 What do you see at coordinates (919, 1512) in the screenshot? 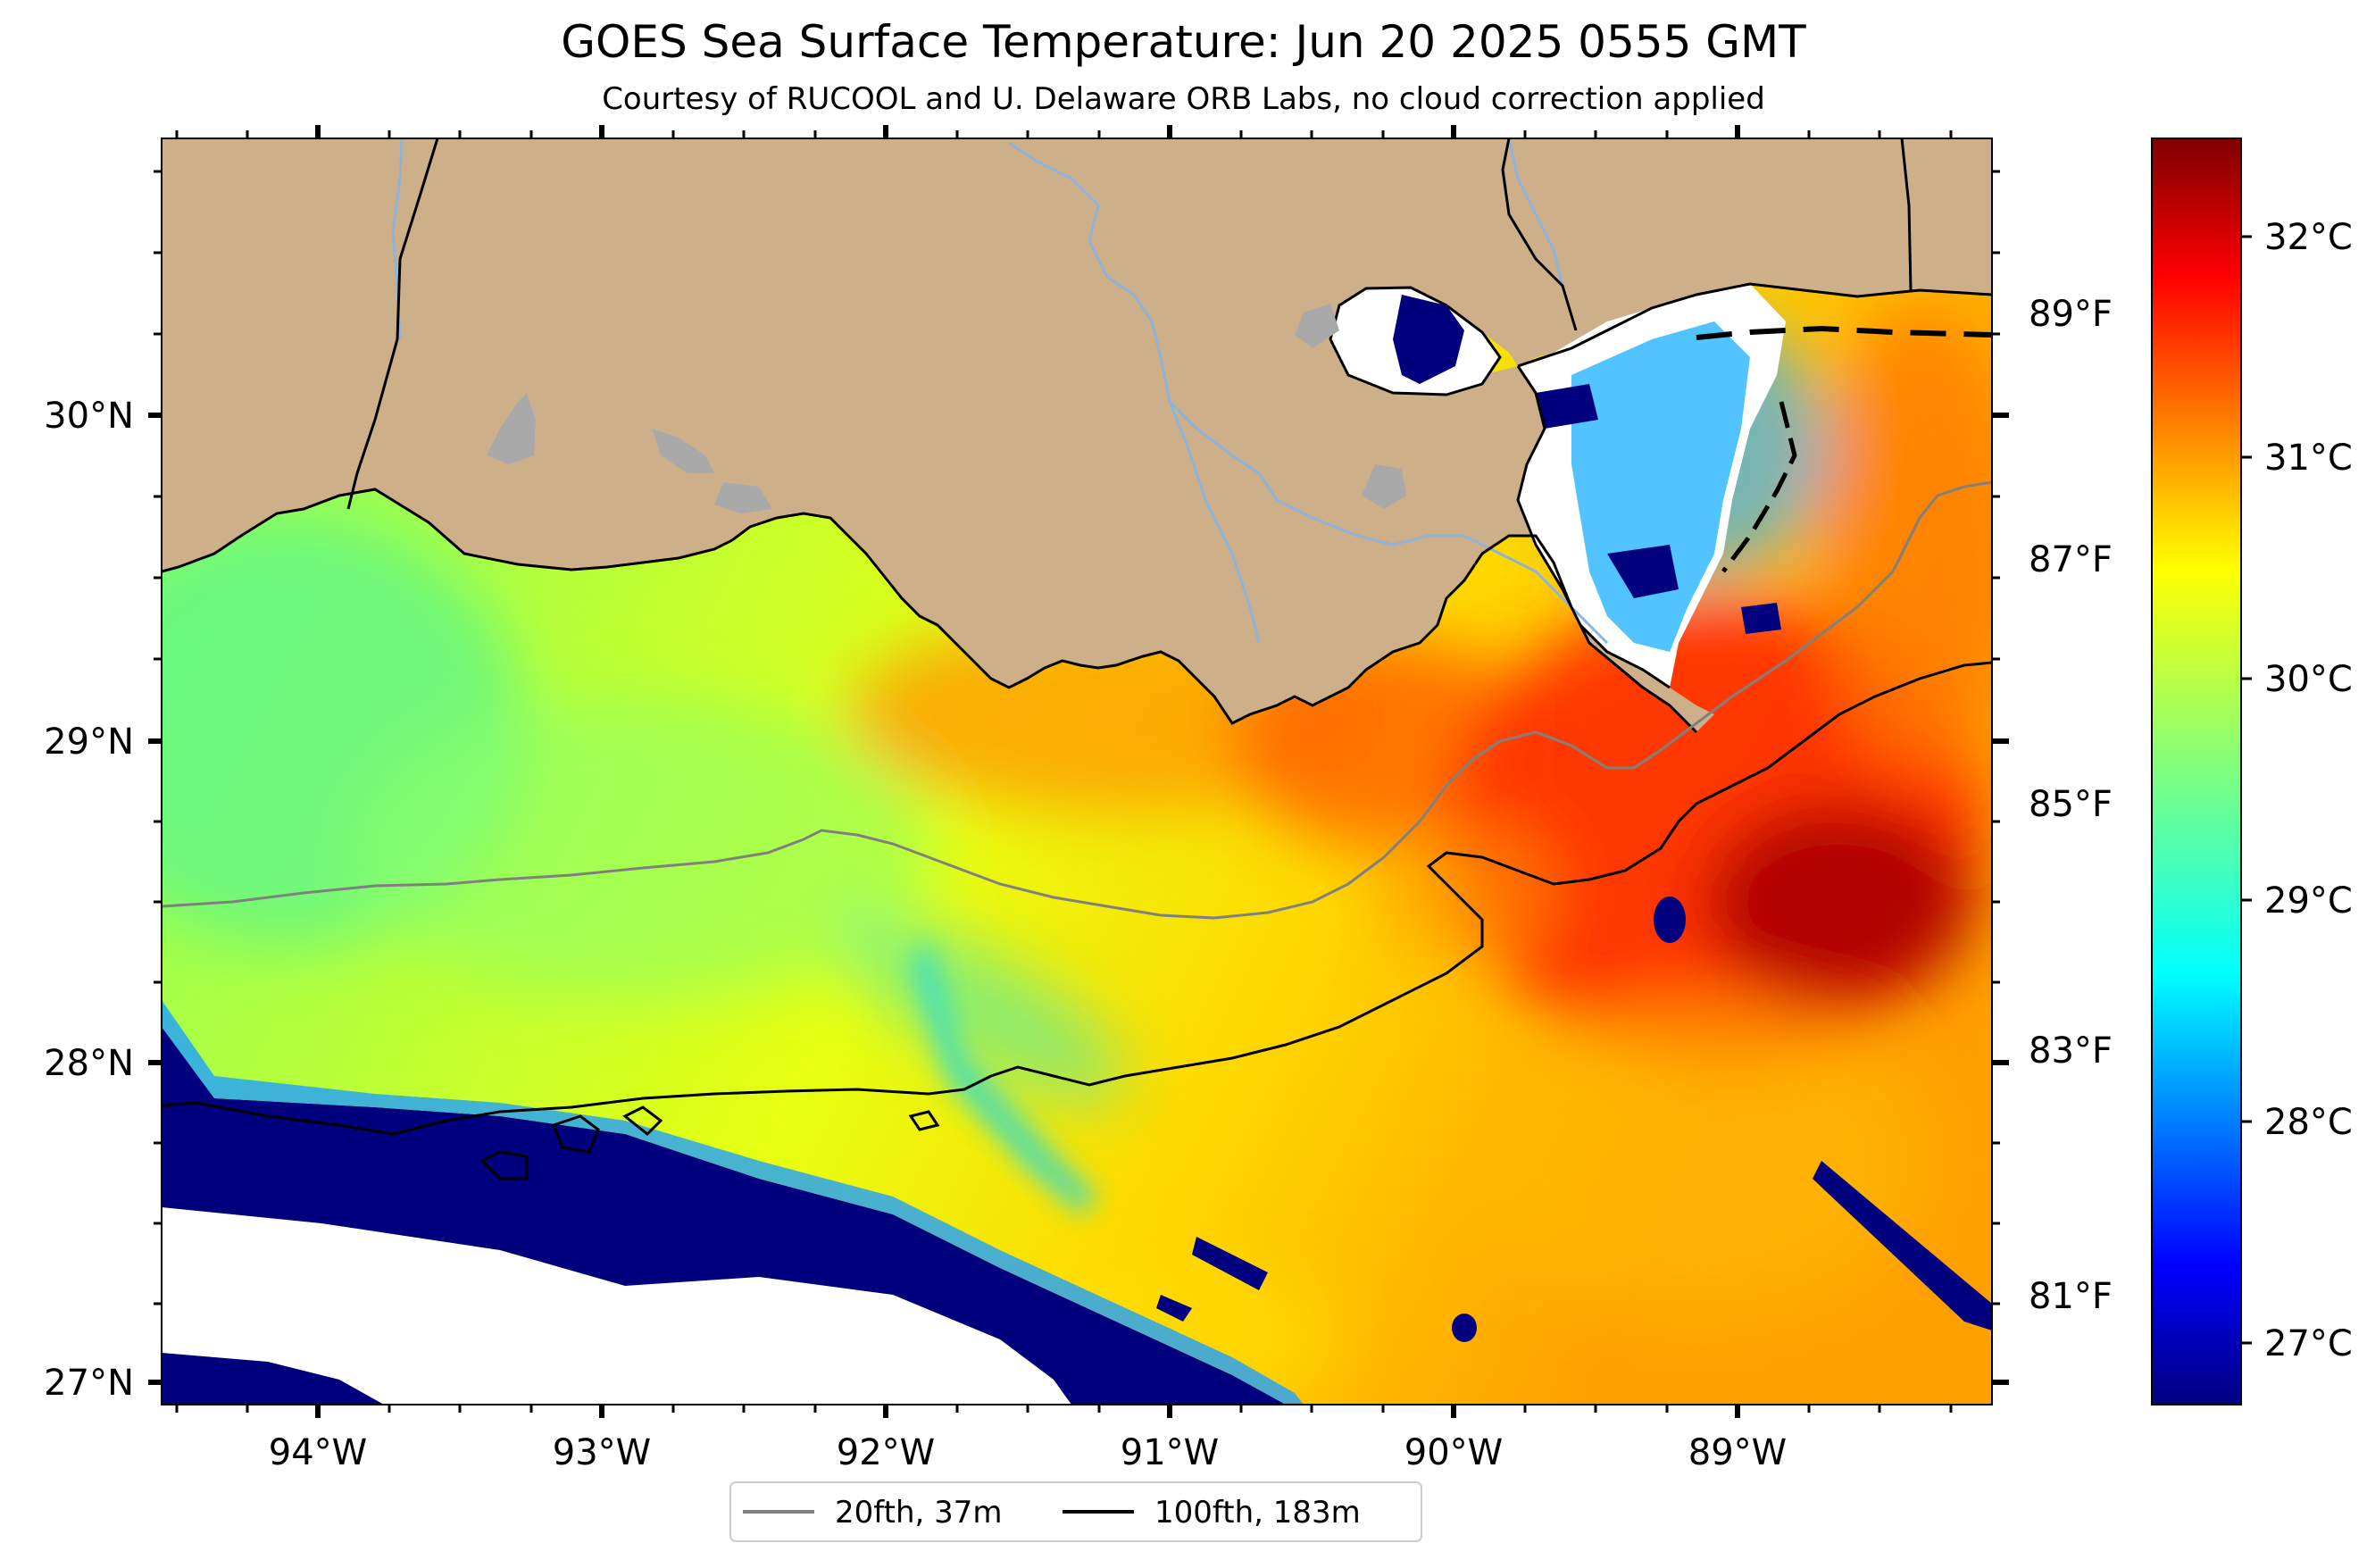
I see `legend-label-20fth: 20fth, 37m` at bounding box center [919, 1512].